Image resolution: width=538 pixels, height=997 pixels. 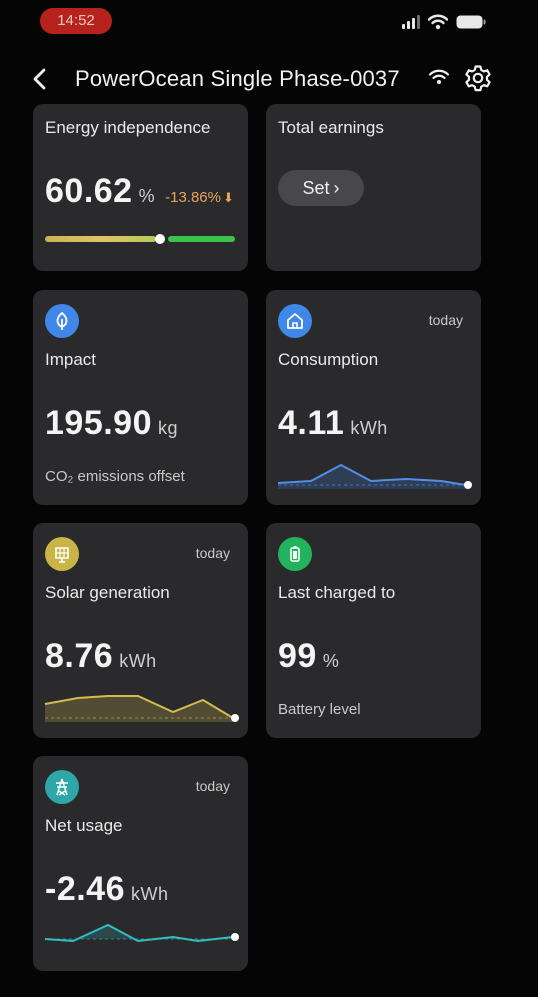 What do you see at coordinates (471, 22) in the screenshot?
I see `status-battery-icon` at bounding box center [471, 22].